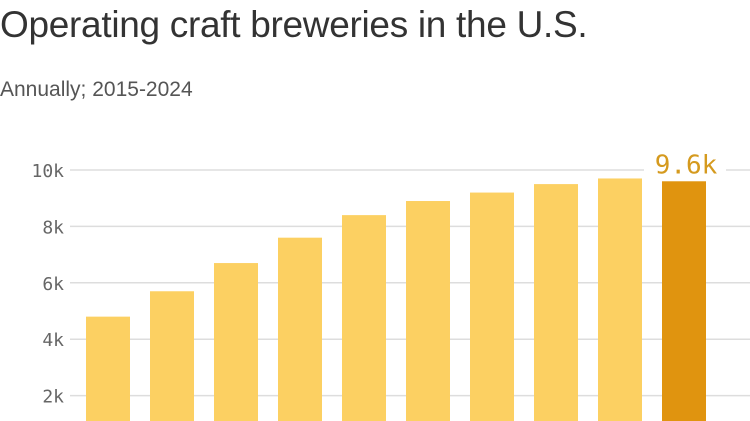 This screenshot has width=750, height=421. I want to click on y-tick-label: 2k, so click(53, 397).